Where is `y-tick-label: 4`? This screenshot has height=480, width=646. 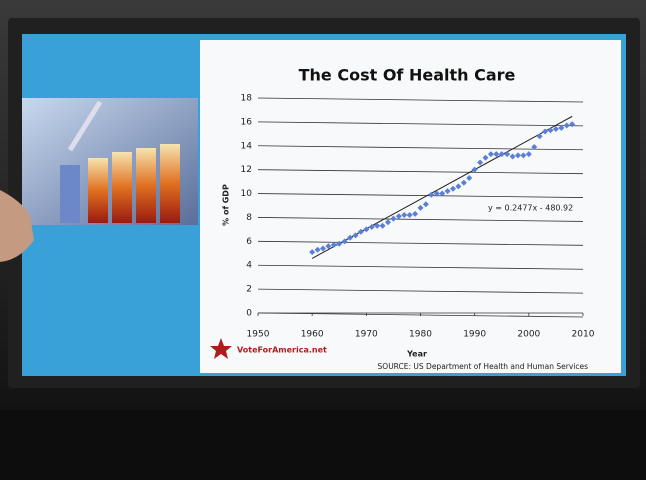
y-tick-label: 4 is located at coordinates (249, 266).